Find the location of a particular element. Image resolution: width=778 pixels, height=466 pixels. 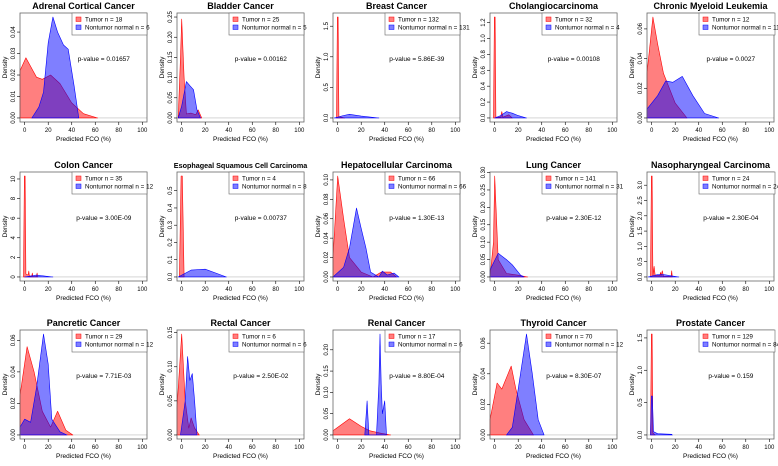

panel-title: Nasopharyngeal Carcinoma is located at coordinates (711, 165).